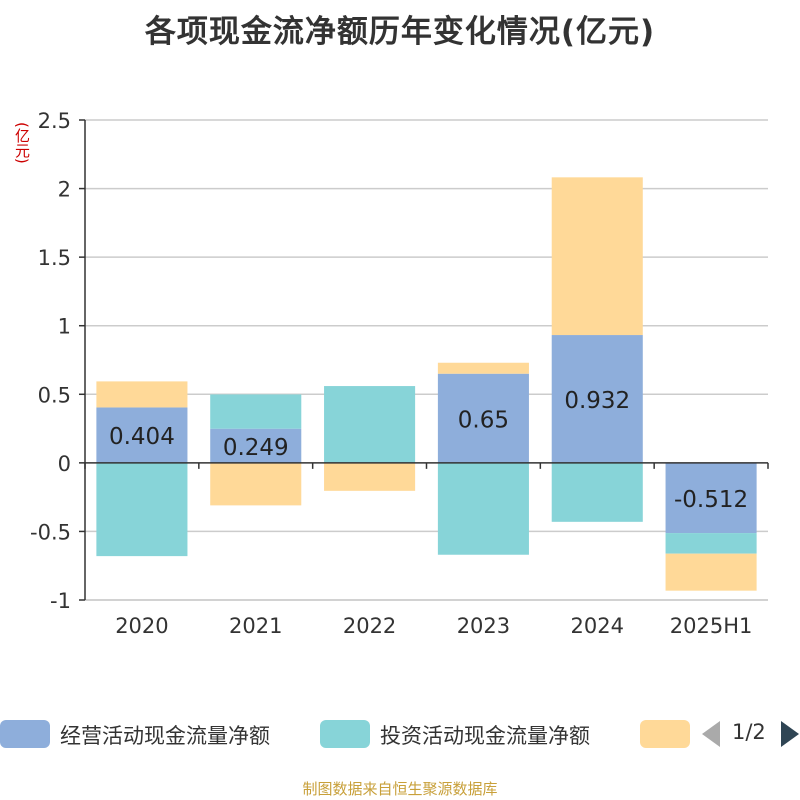  I want to click on data-label: 0.65, so click(483, 420).